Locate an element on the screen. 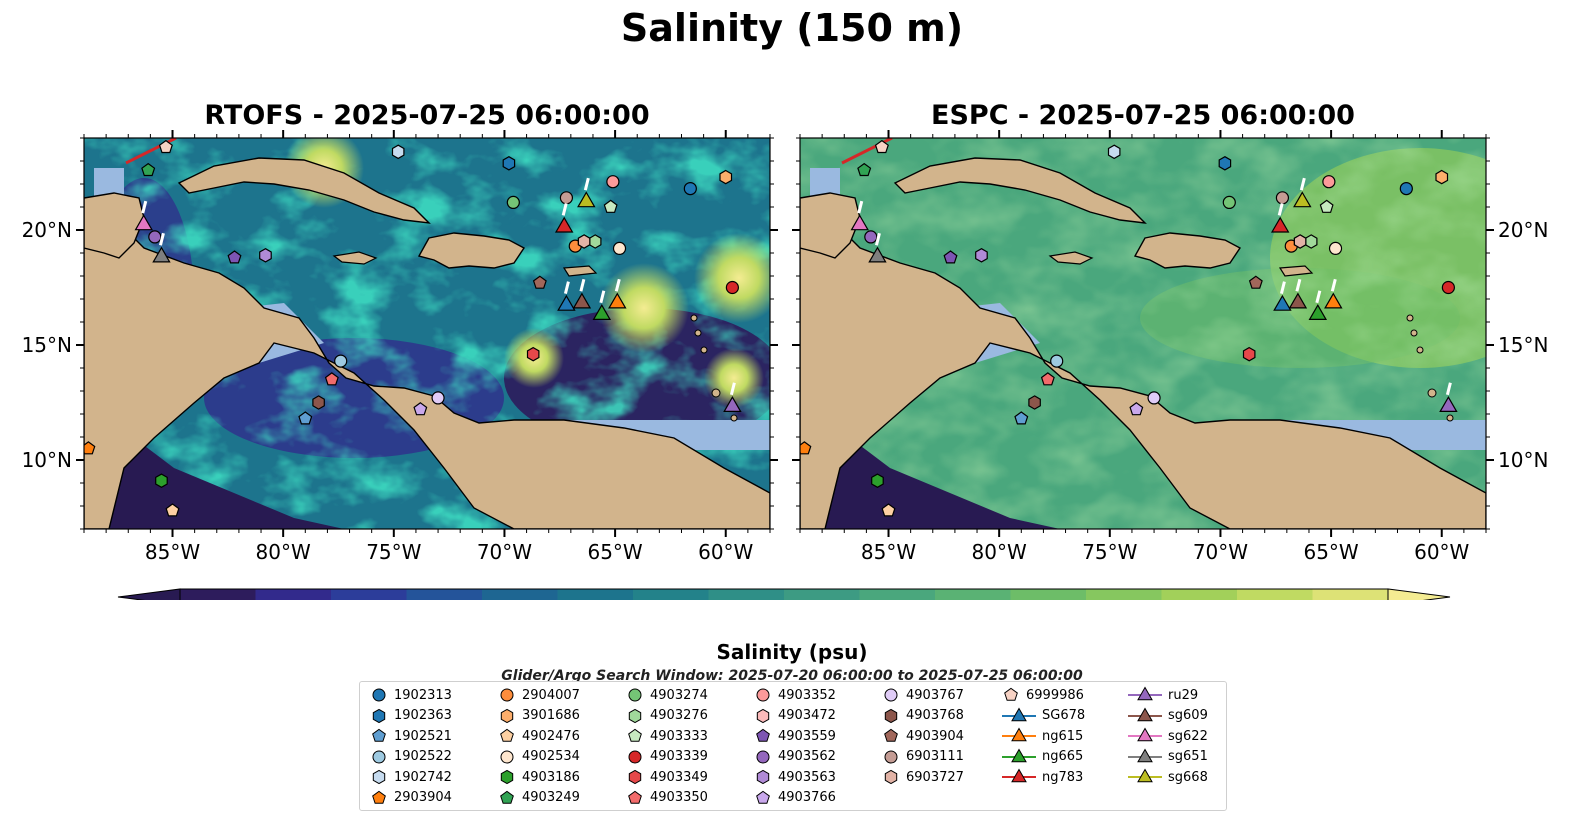  legend-label: 4903559 is located at coordinates (807, 736).